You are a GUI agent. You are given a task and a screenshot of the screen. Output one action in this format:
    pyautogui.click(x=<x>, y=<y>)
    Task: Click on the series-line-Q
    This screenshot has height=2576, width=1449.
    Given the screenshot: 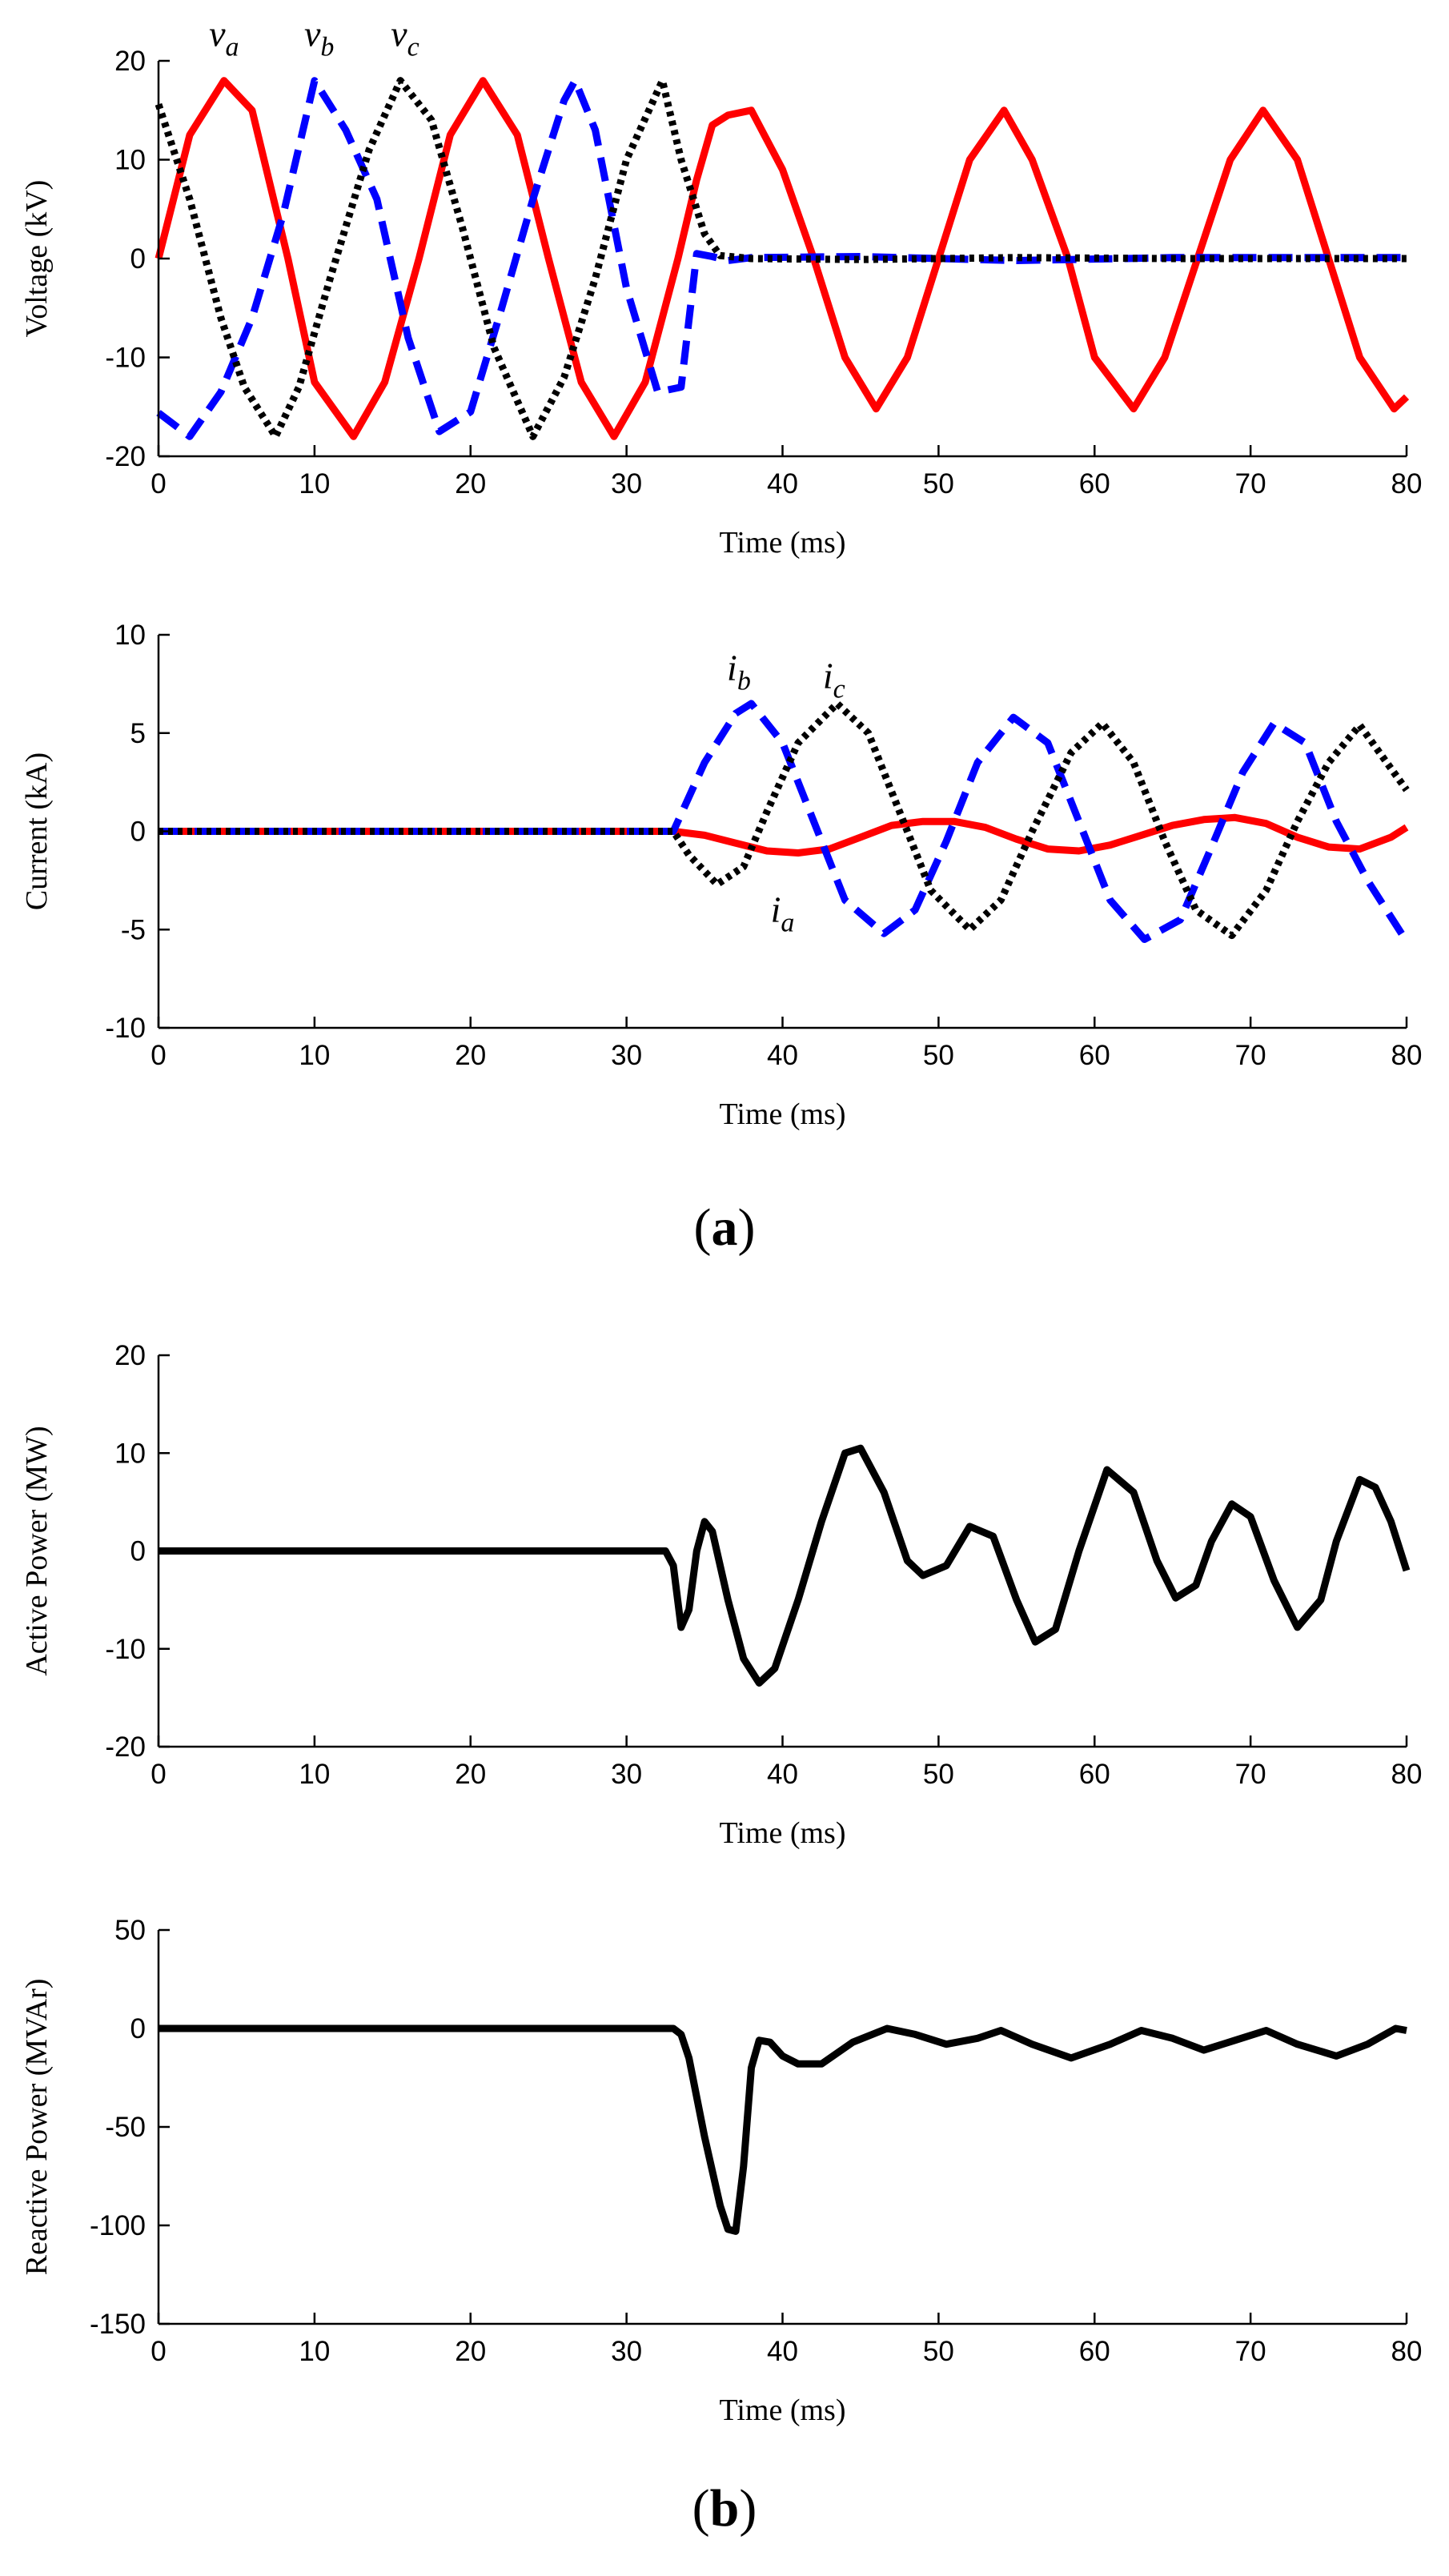 What is the action you would take?
    pyautogui.click(x=783, y=2129)
    